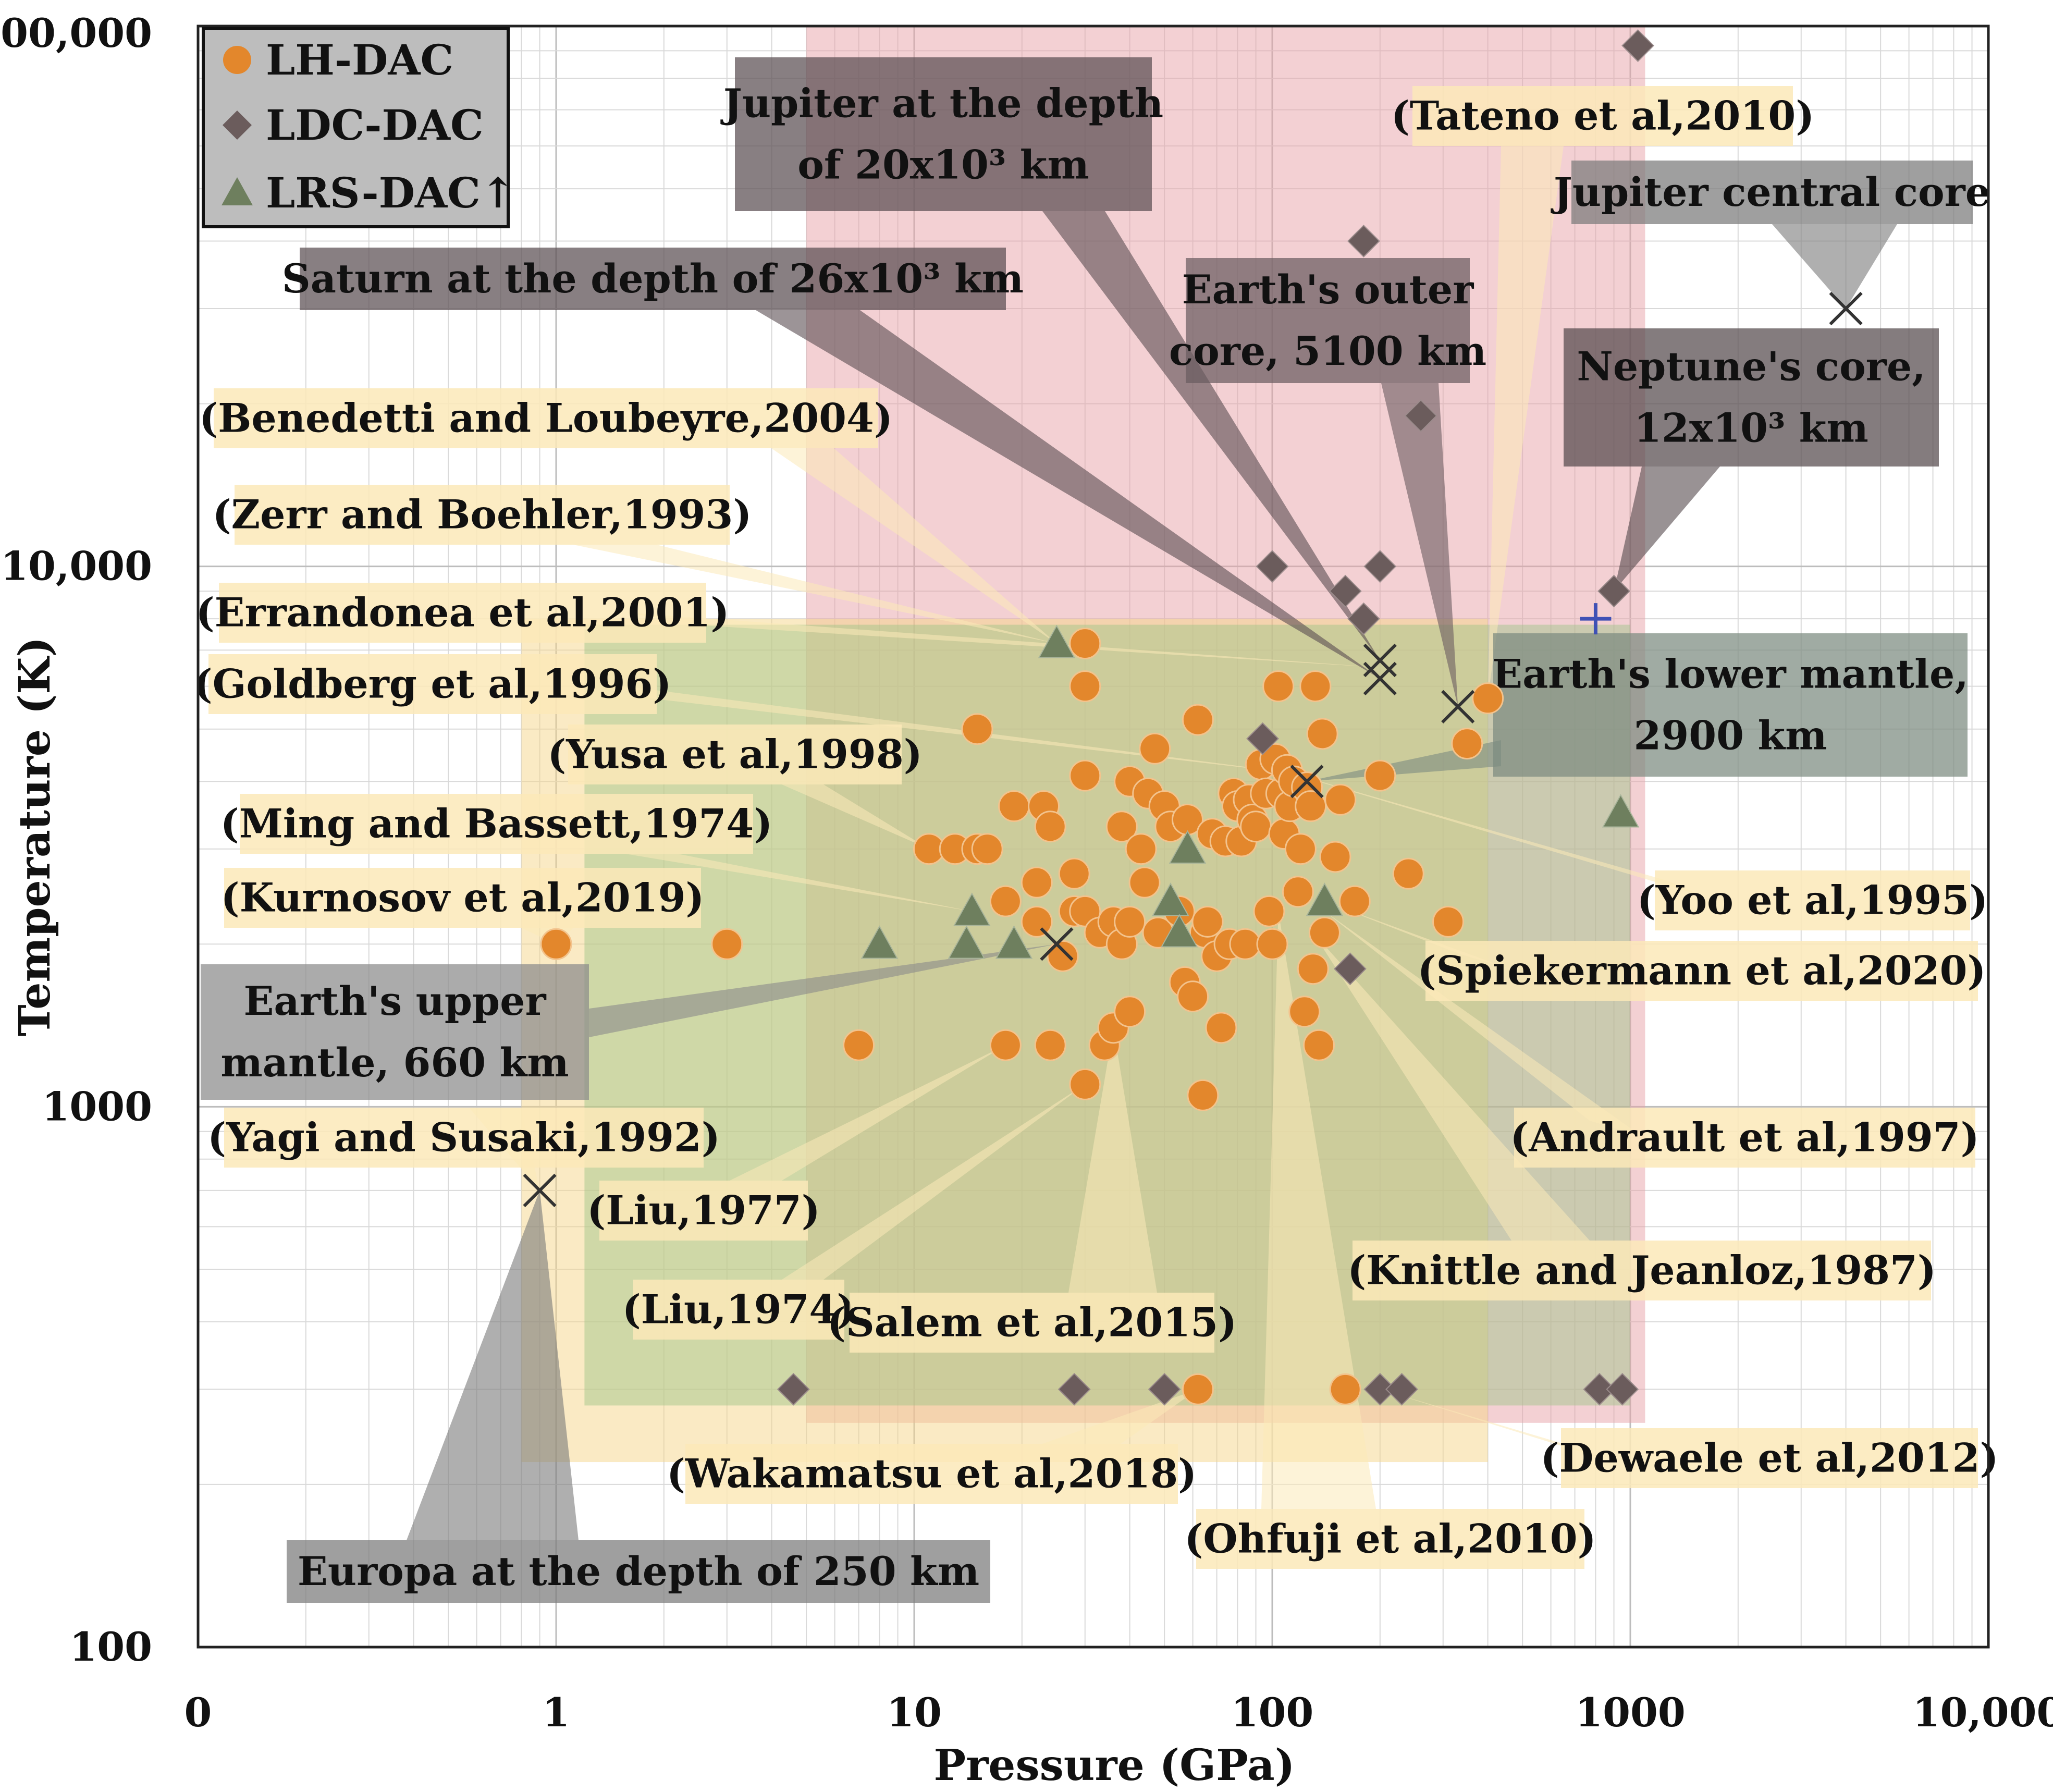 Image resolution: width=2053 pixels, height=1792 pixels. What do you see at coordinates (77, 566) in the screenshot?
I see `y-tick-label: 10,000` at bounding box center [77, 566].